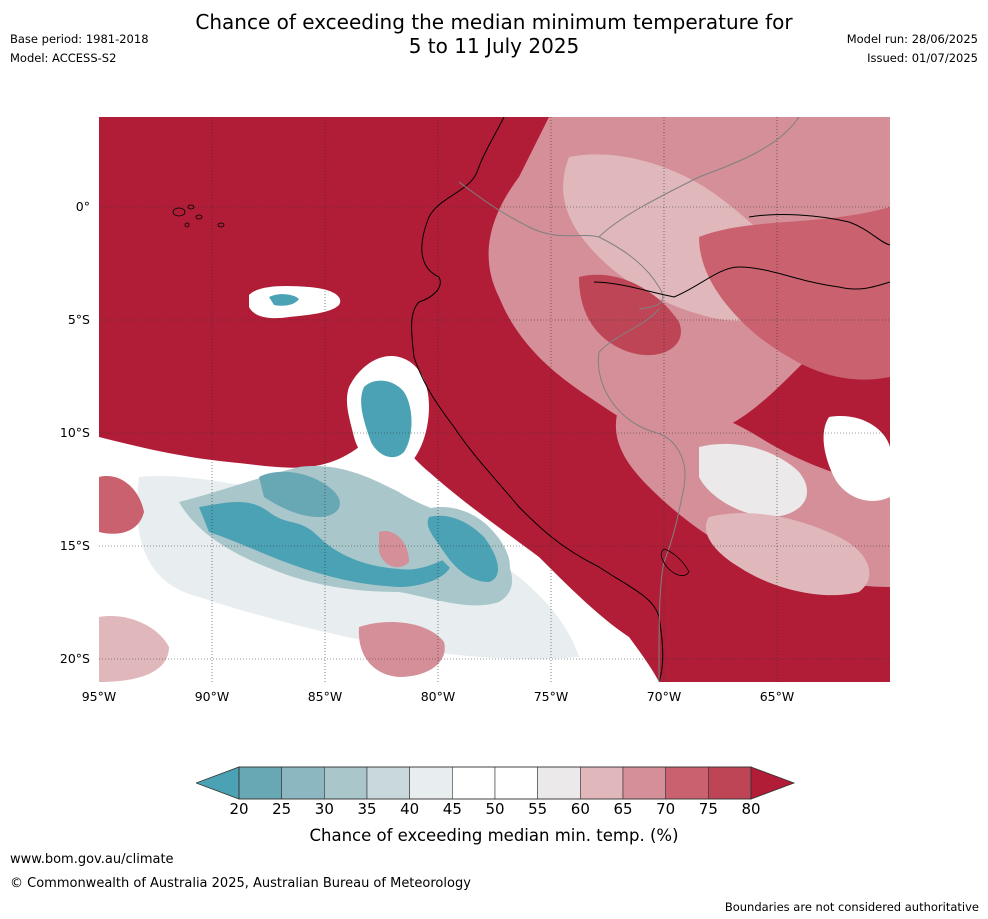 Image resolution: width=988 pixels, height=919 pixels. Describe the element at coordinates (99, 696) in the screenshot. I see `lon-label-95w: 95°W` at that location.